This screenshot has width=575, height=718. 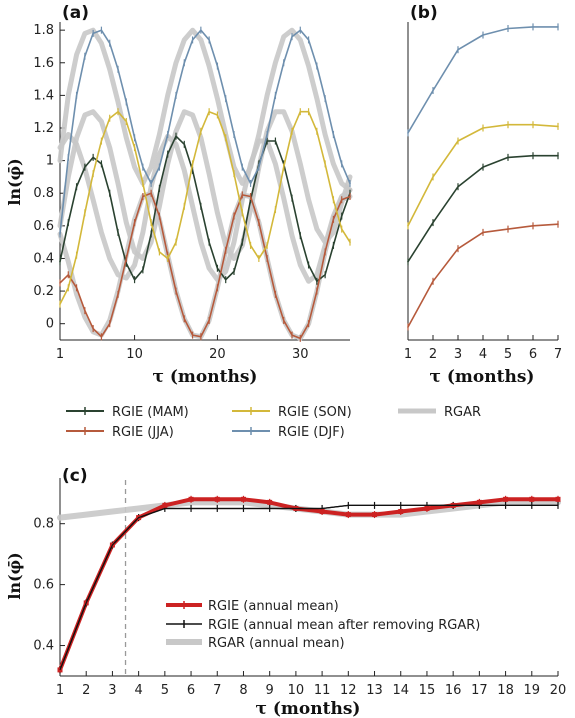 I want to click on panel-b-series, so click(x=483, y=177).